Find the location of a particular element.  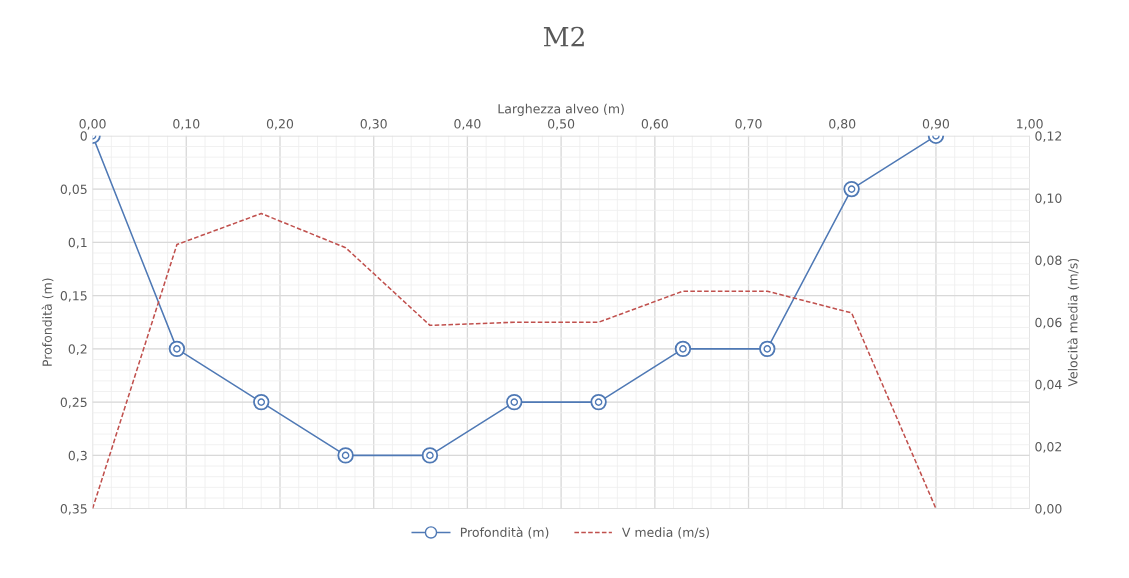

x-tick-label: 0,80 is located at coordinates (842, 124).